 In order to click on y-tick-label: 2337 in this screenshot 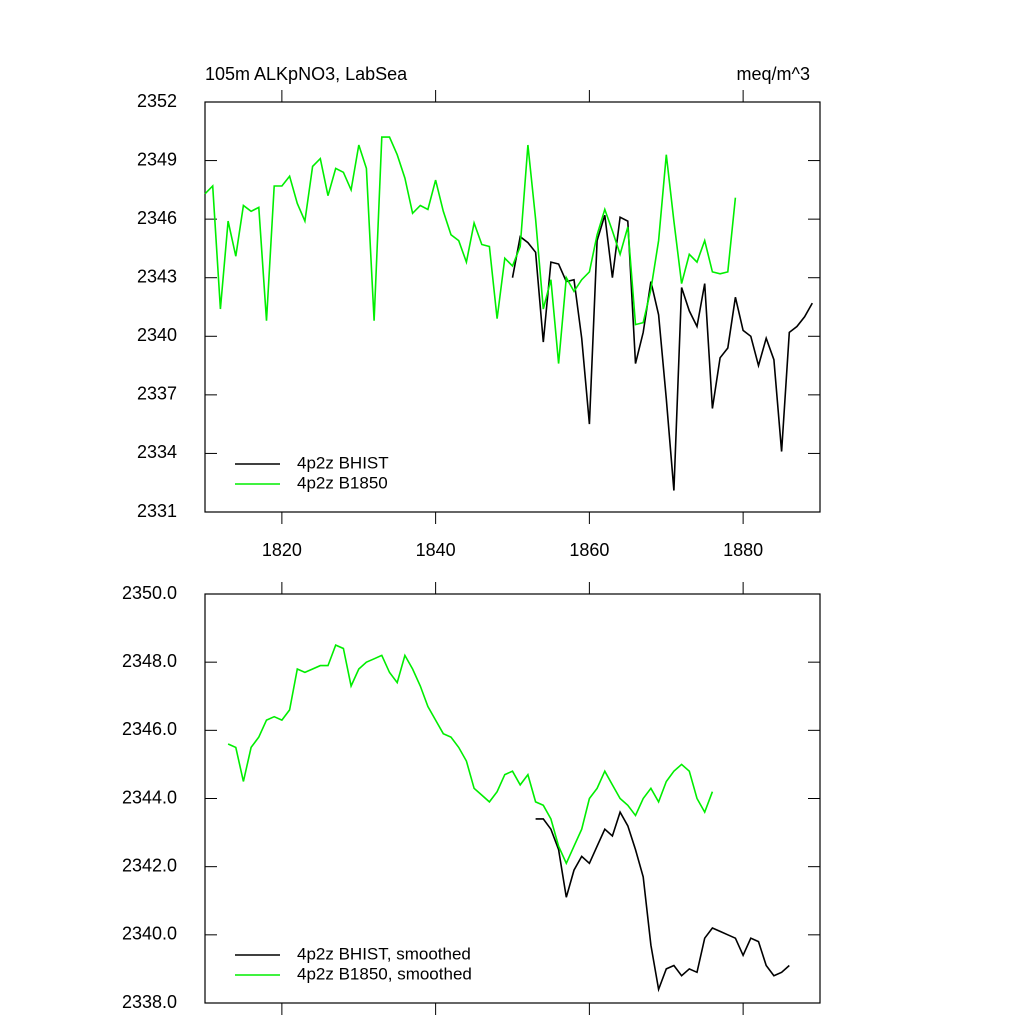, I will do `click(157, 394)`.